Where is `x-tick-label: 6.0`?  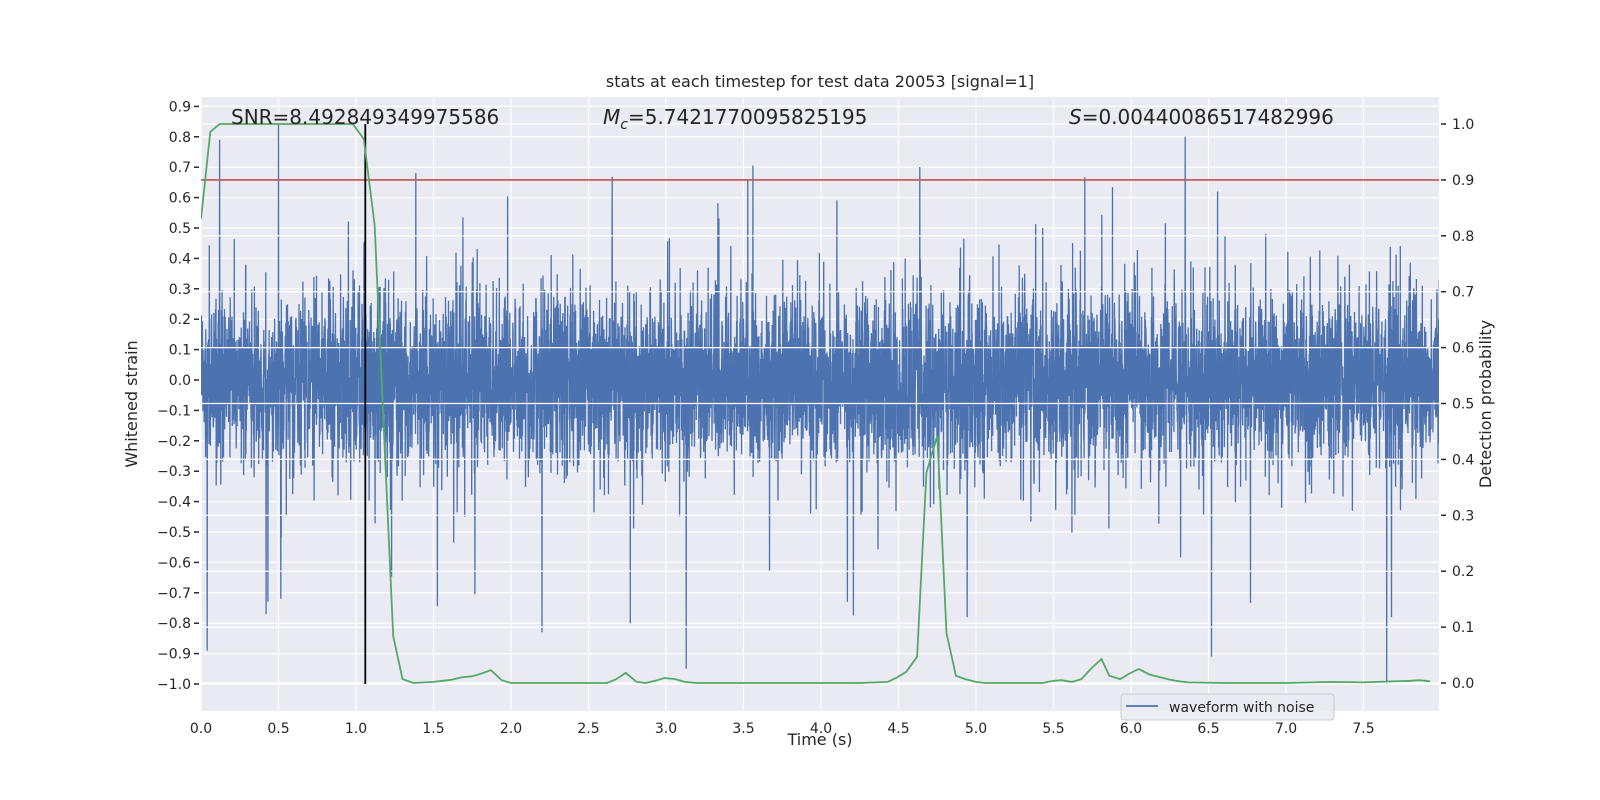 x-tick-label: 6.0 is located at coordinates (1131, 729).